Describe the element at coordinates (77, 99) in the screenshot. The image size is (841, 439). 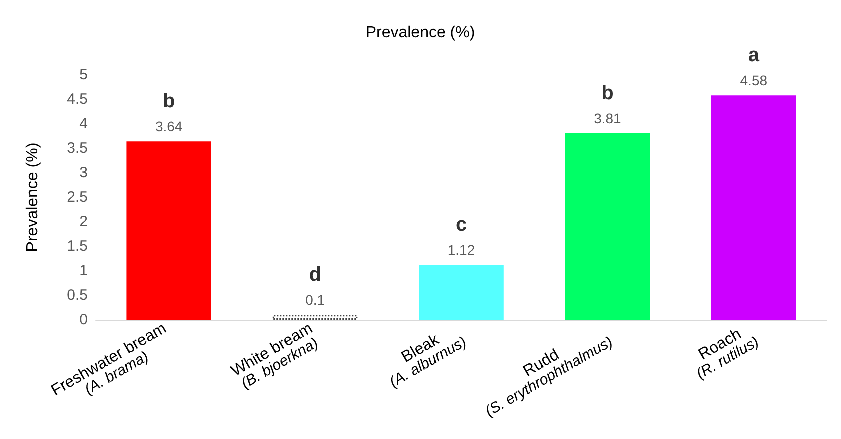
I see `y-tick-label: 4.5` at that location.